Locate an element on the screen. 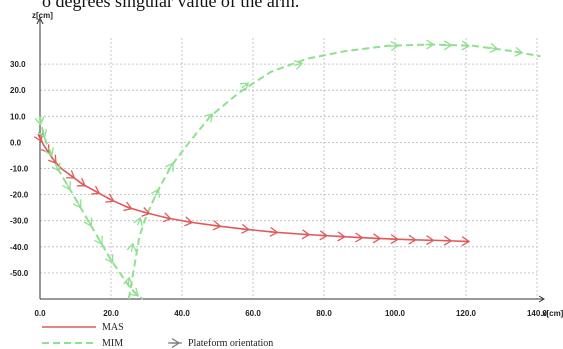  y-tick-label: 30.0 is located at coordinates (18, 64).